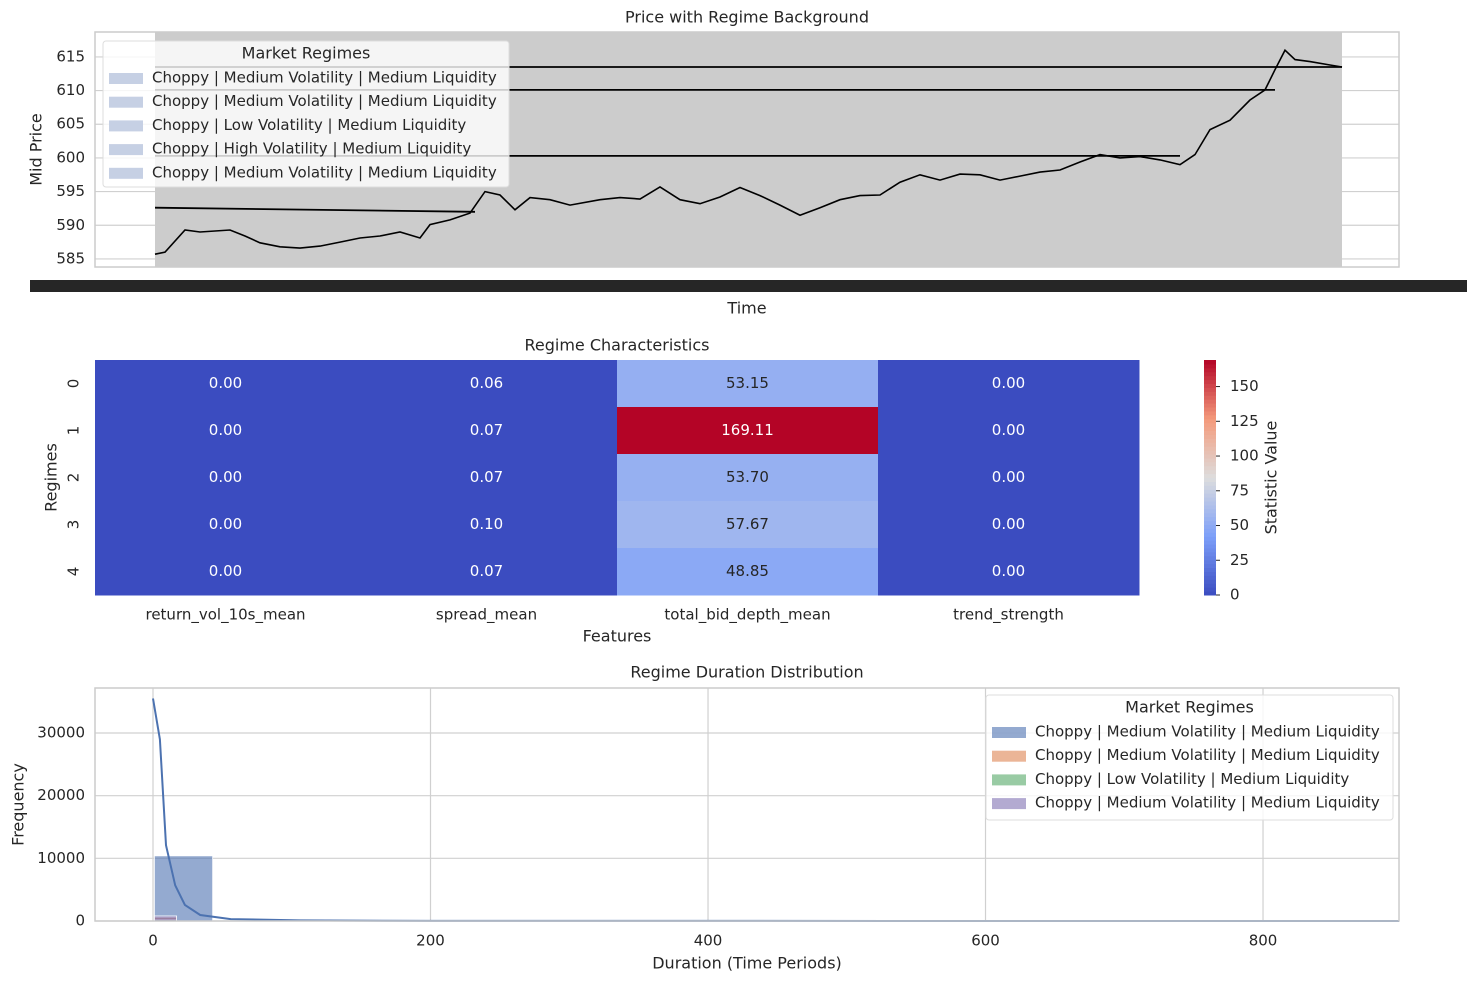 The width and height of the screenshot is (1477, 984). I want to click on cell-label: 0.07, so click(486, 571).